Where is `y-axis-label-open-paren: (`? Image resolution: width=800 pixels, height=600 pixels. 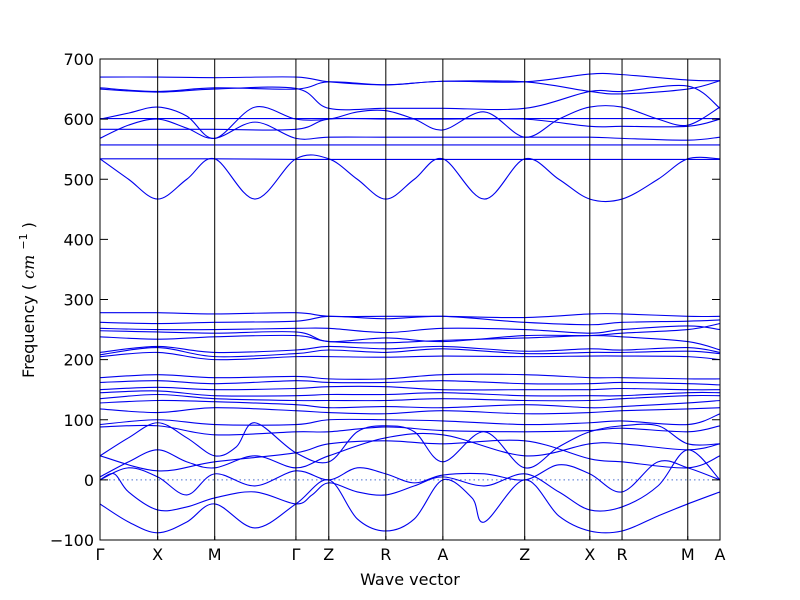
y-axis-label-open-paren: ( is located at coordinates (28, 287).